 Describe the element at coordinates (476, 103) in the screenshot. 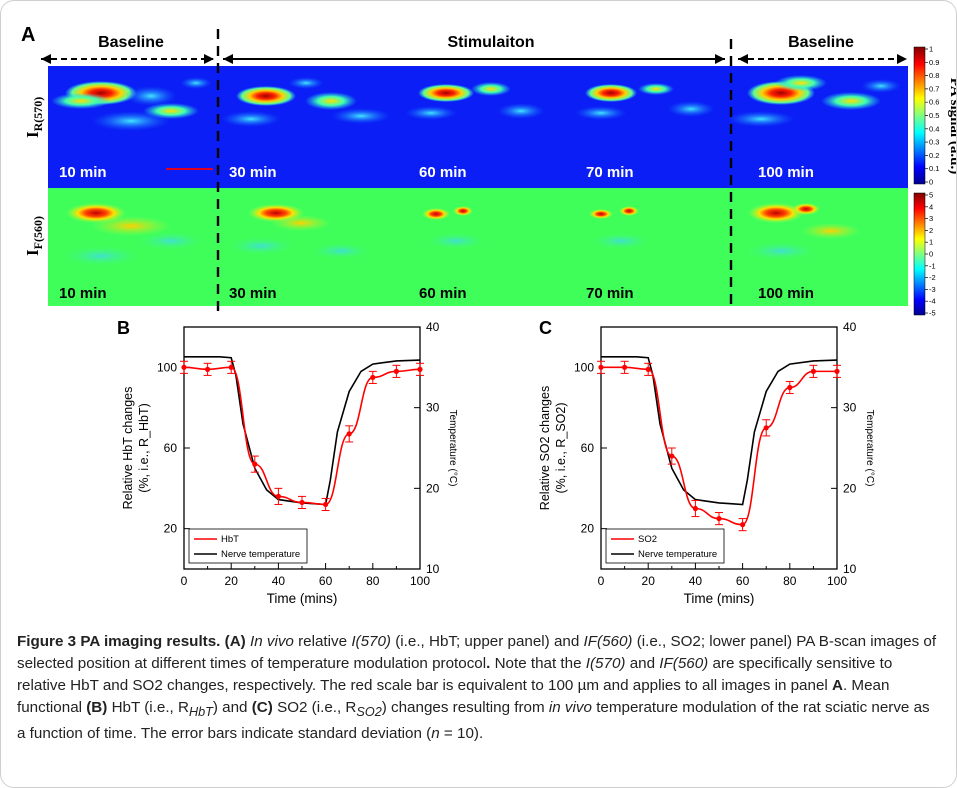

I see `hbt-blobs` at that location.